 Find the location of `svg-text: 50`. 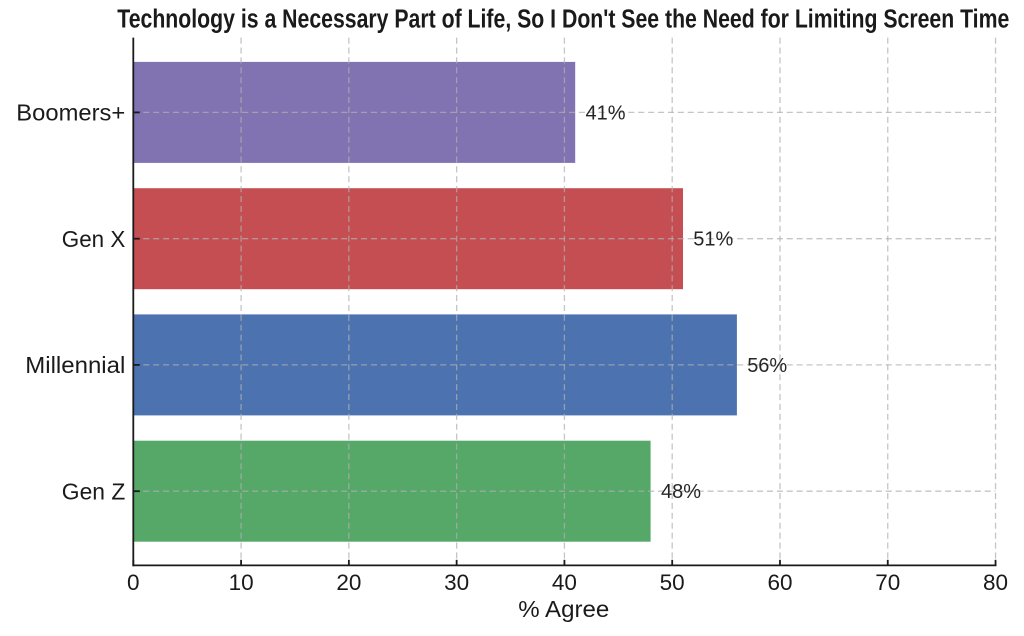

svg-text: 50 is located at coordinates (672, 582).